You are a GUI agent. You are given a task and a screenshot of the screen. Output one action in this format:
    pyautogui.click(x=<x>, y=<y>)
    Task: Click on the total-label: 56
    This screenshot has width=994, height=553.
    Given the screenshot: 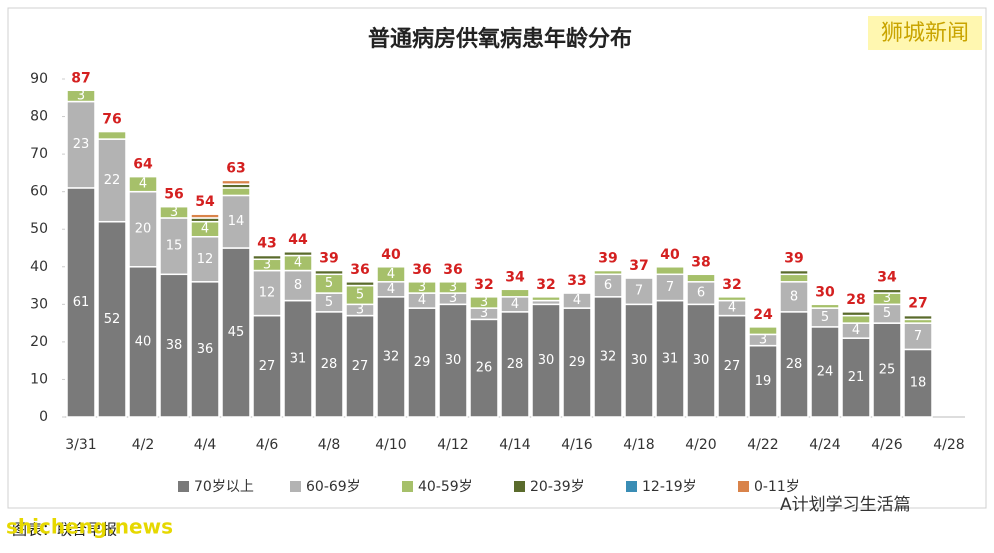 What is the action you would take?
    pyautogui.click(x=173, y=195)
    